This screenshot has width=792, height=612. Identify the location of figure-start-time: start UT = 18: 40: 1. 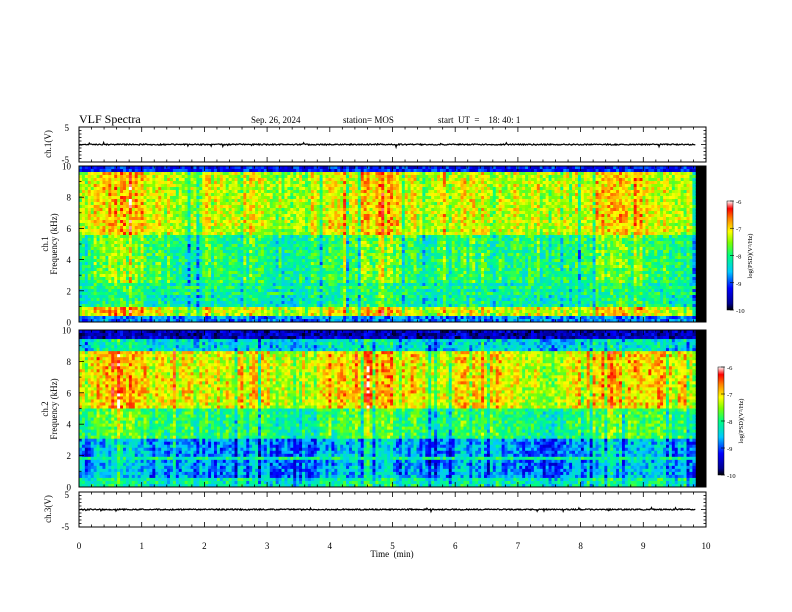
(479, 120).